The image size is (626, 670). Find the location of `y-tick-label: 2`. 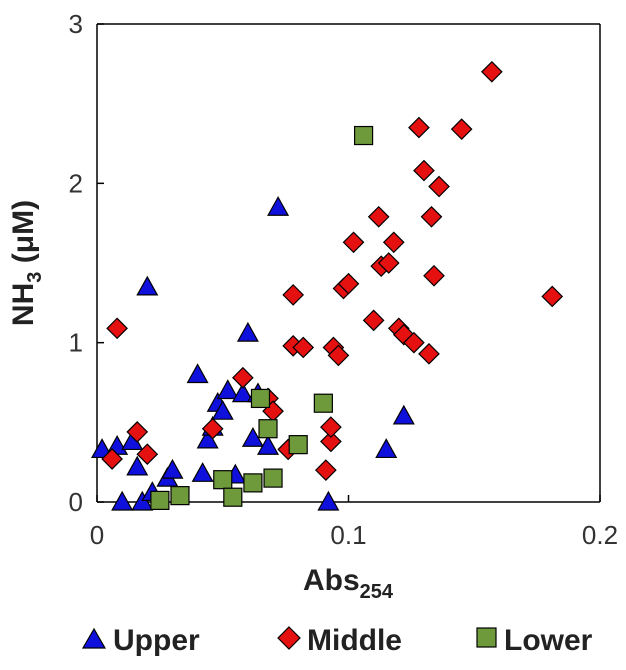

y-tick-label: 2 is located at coordinates (76, 183).